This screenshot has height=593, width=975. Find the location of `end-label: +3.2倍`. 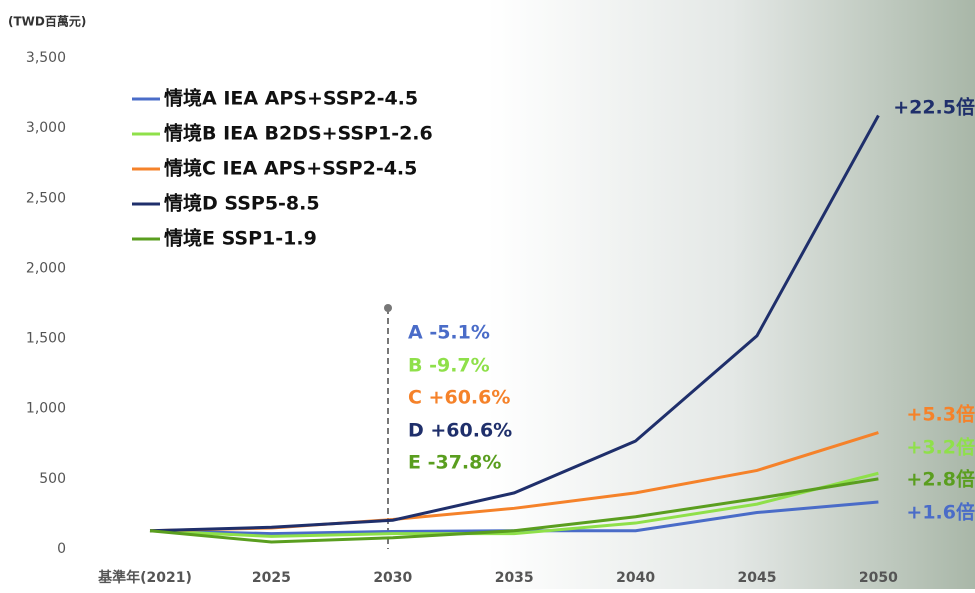

end-label: +3.2倍 is located at coordinates (940, 447).